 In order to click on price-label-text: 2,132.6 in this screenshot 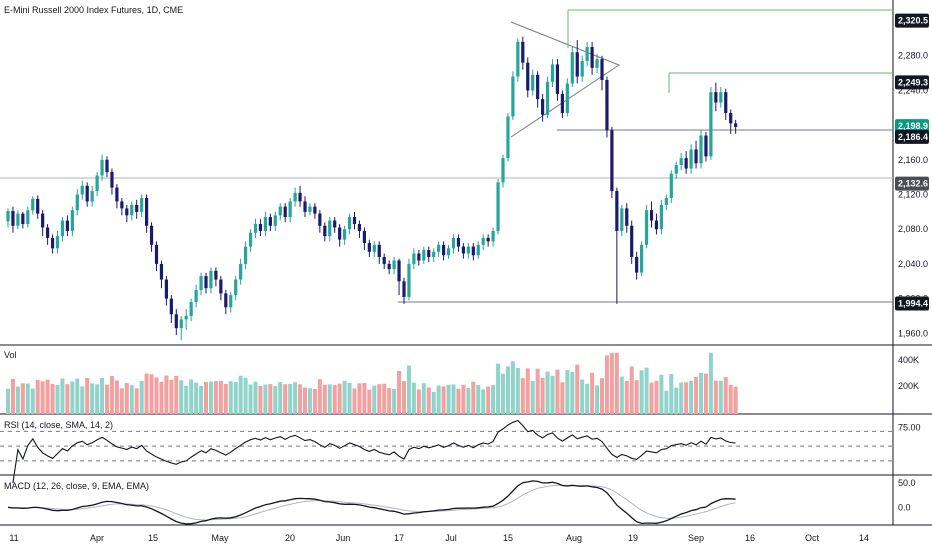, I will do `click(913, 184)`.